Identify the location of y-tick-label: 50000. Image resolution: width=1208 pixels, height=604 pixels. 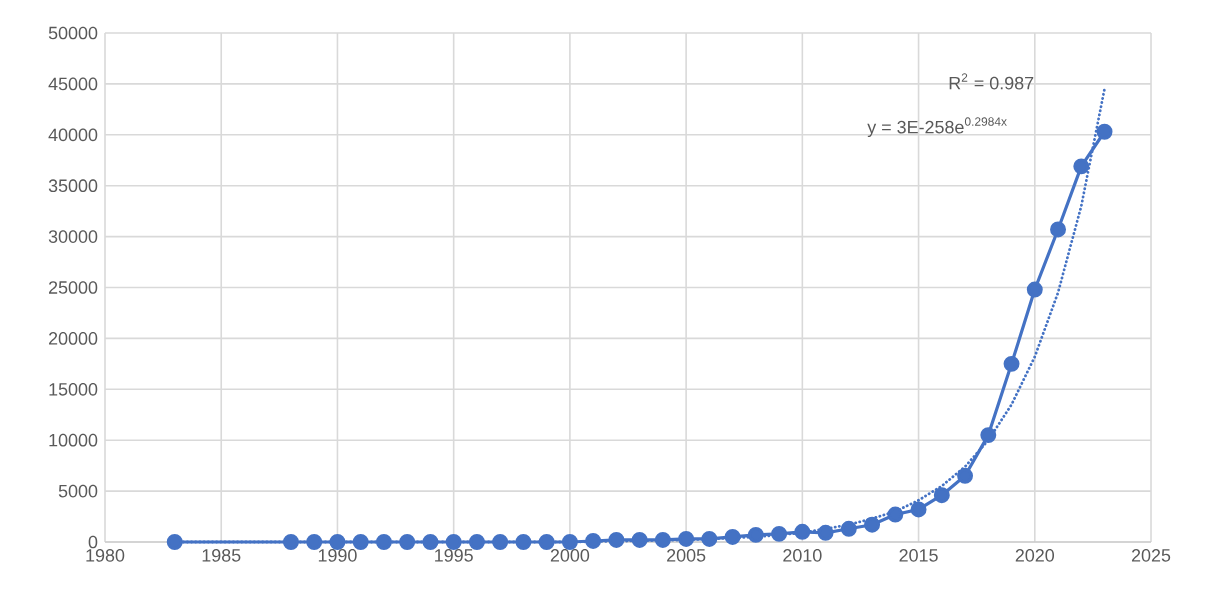
(73, 33).